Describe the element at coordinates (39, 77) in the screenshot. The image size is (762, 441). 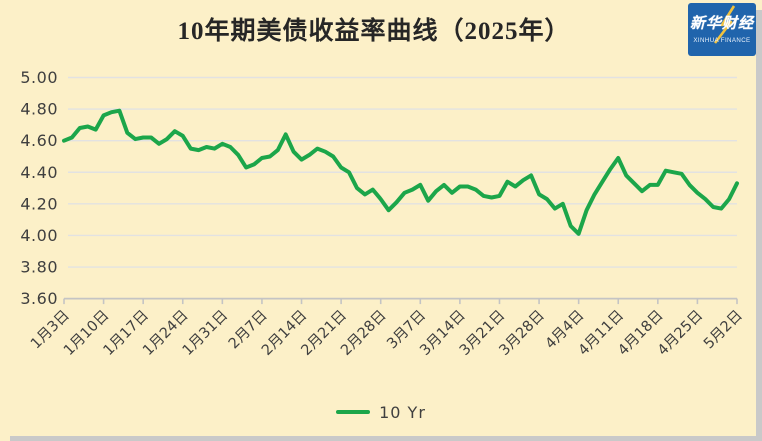
I see `y-tick-label: 5.00` at that location.